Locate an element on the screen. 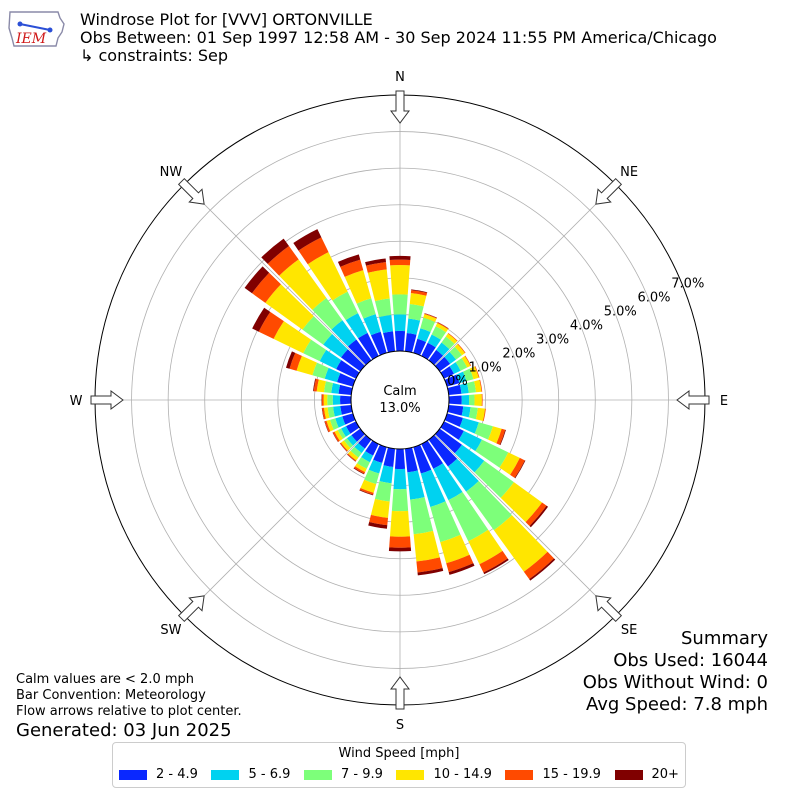 The image size is (800, 800). compass-label-w: W is located at coordinates (76, 401).